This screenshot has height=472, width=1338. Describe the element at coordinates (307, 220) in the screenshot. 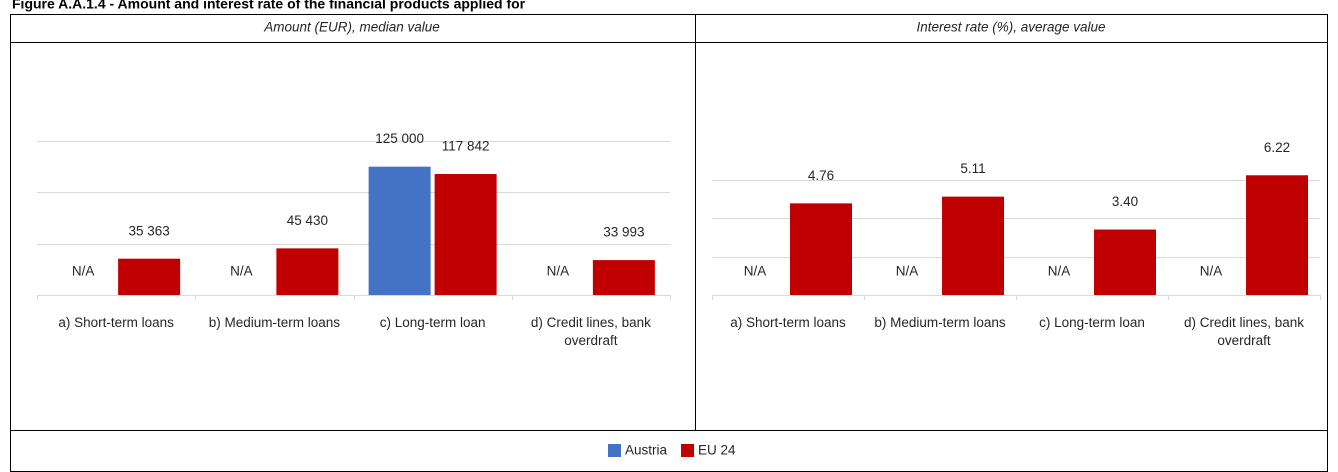

I see `data-label: 45 430` at that location.